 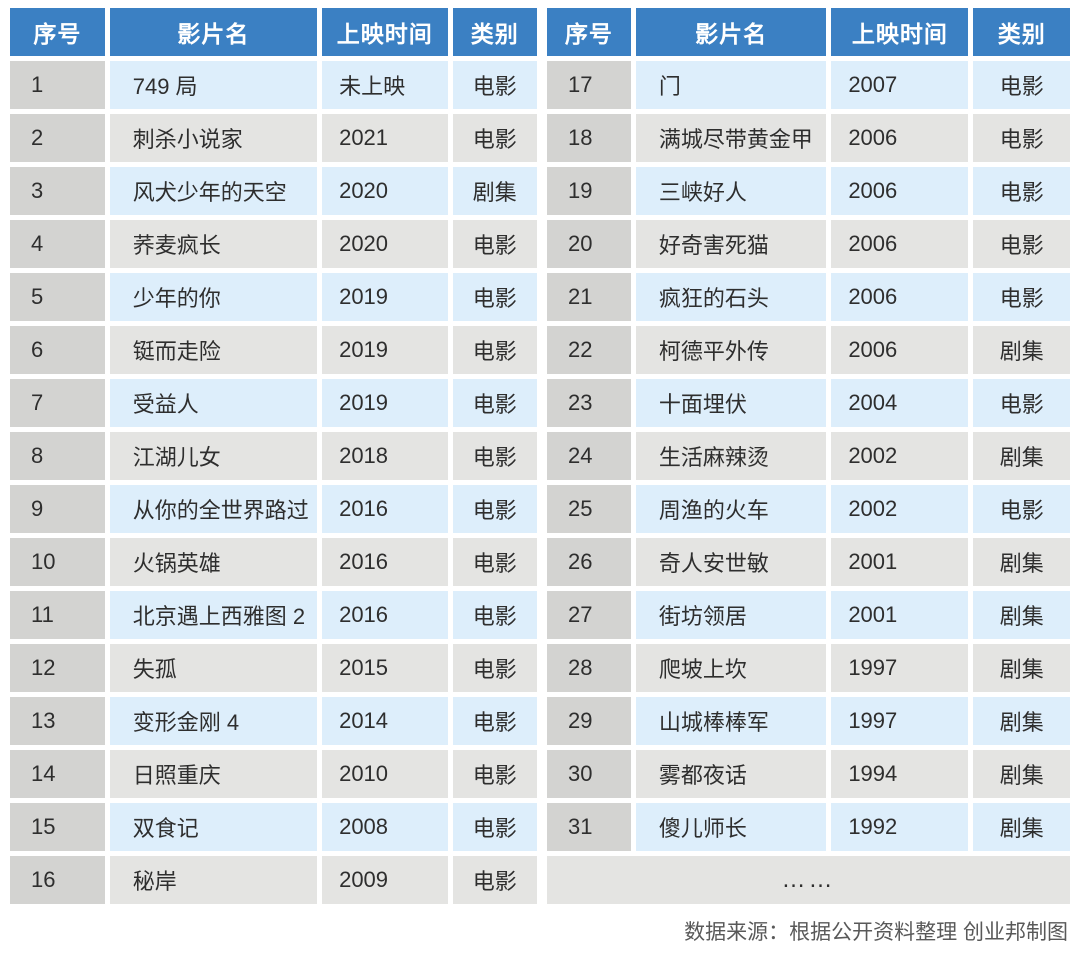 I want to click on film-title-cell: 雾都夜话, so click(x=731, y=774).